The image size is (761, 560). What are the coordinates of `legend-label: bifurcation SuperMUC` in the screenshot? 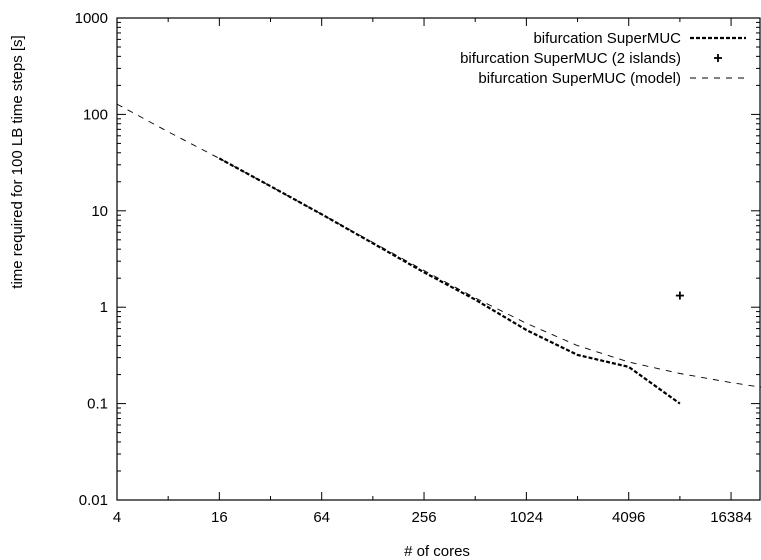 It's located at (607, 38).